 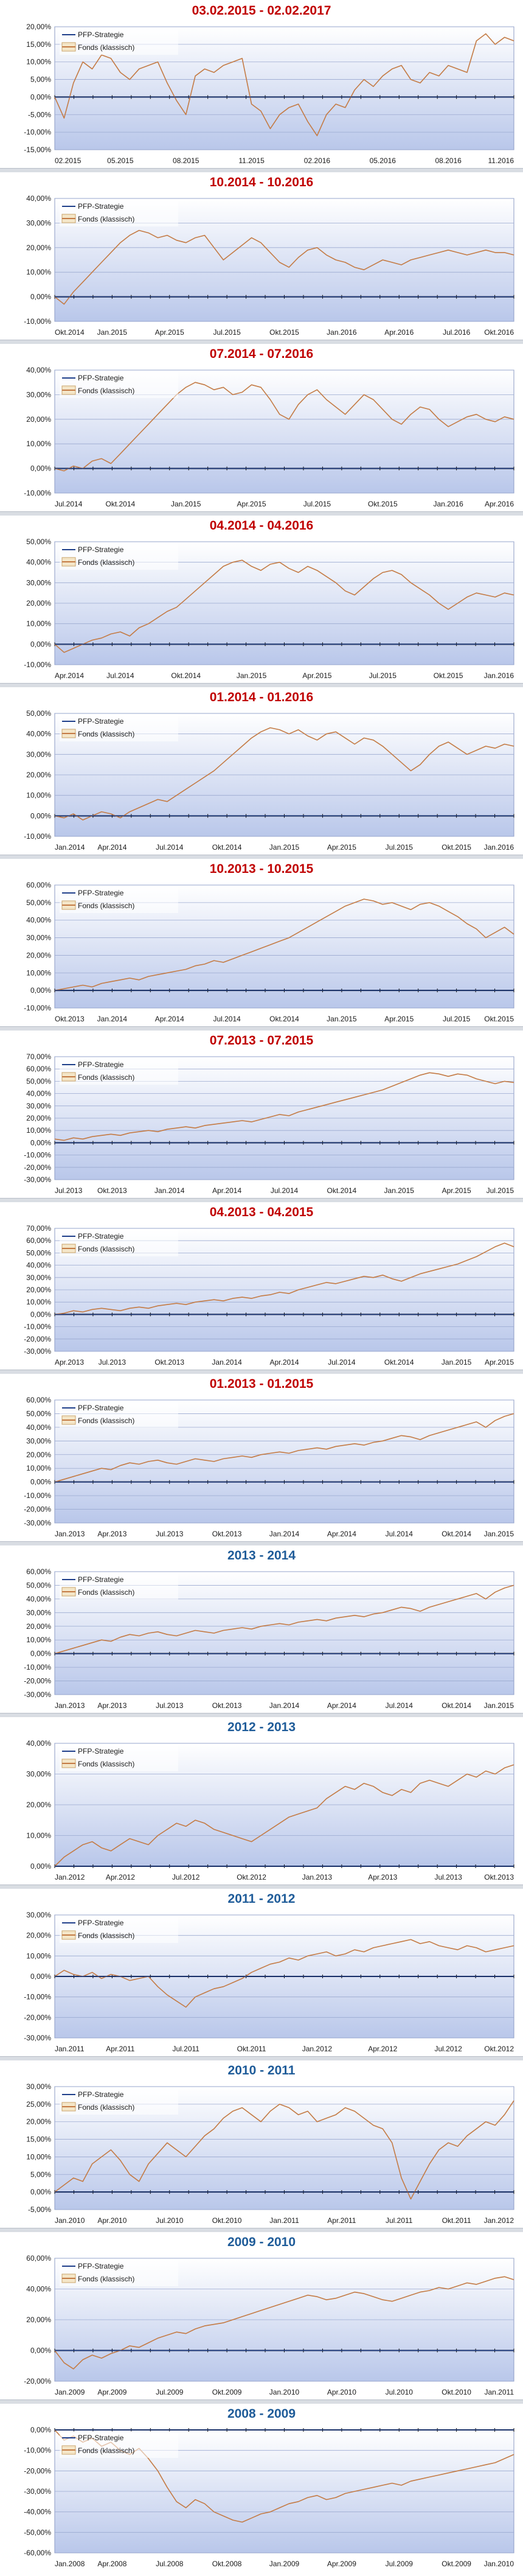 I want to click on y-tick-label: -15,00%, so click(x=38, y=149).